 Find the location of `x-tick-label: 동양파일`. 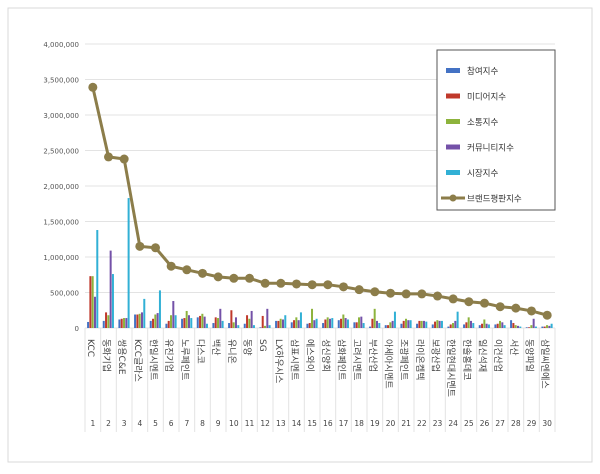

x-tick-label: 동양파일 is located at coordinates (529, 355).